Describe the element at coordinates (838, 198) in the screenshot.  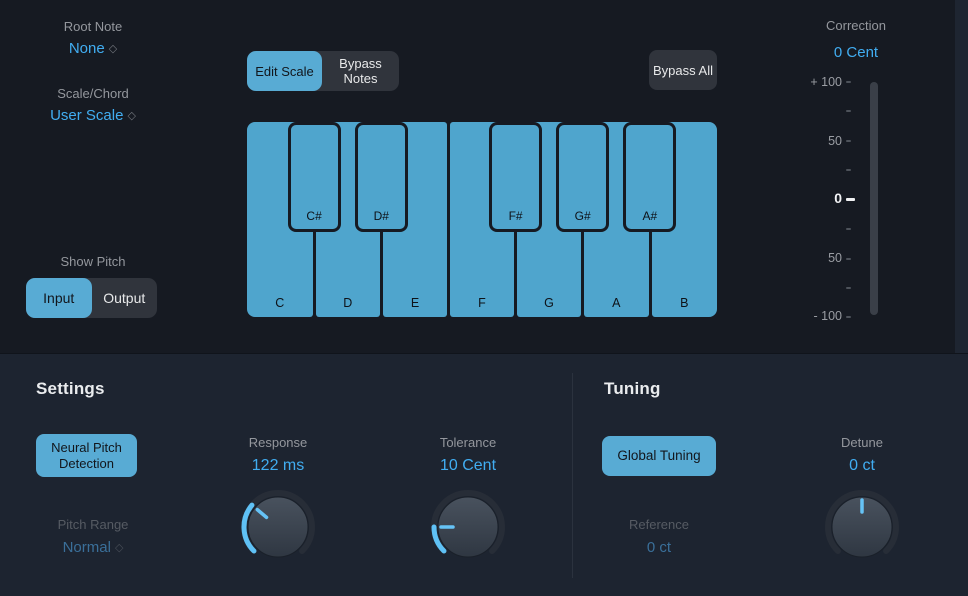
I see `meter-tick-label-zero: 0` at that location.